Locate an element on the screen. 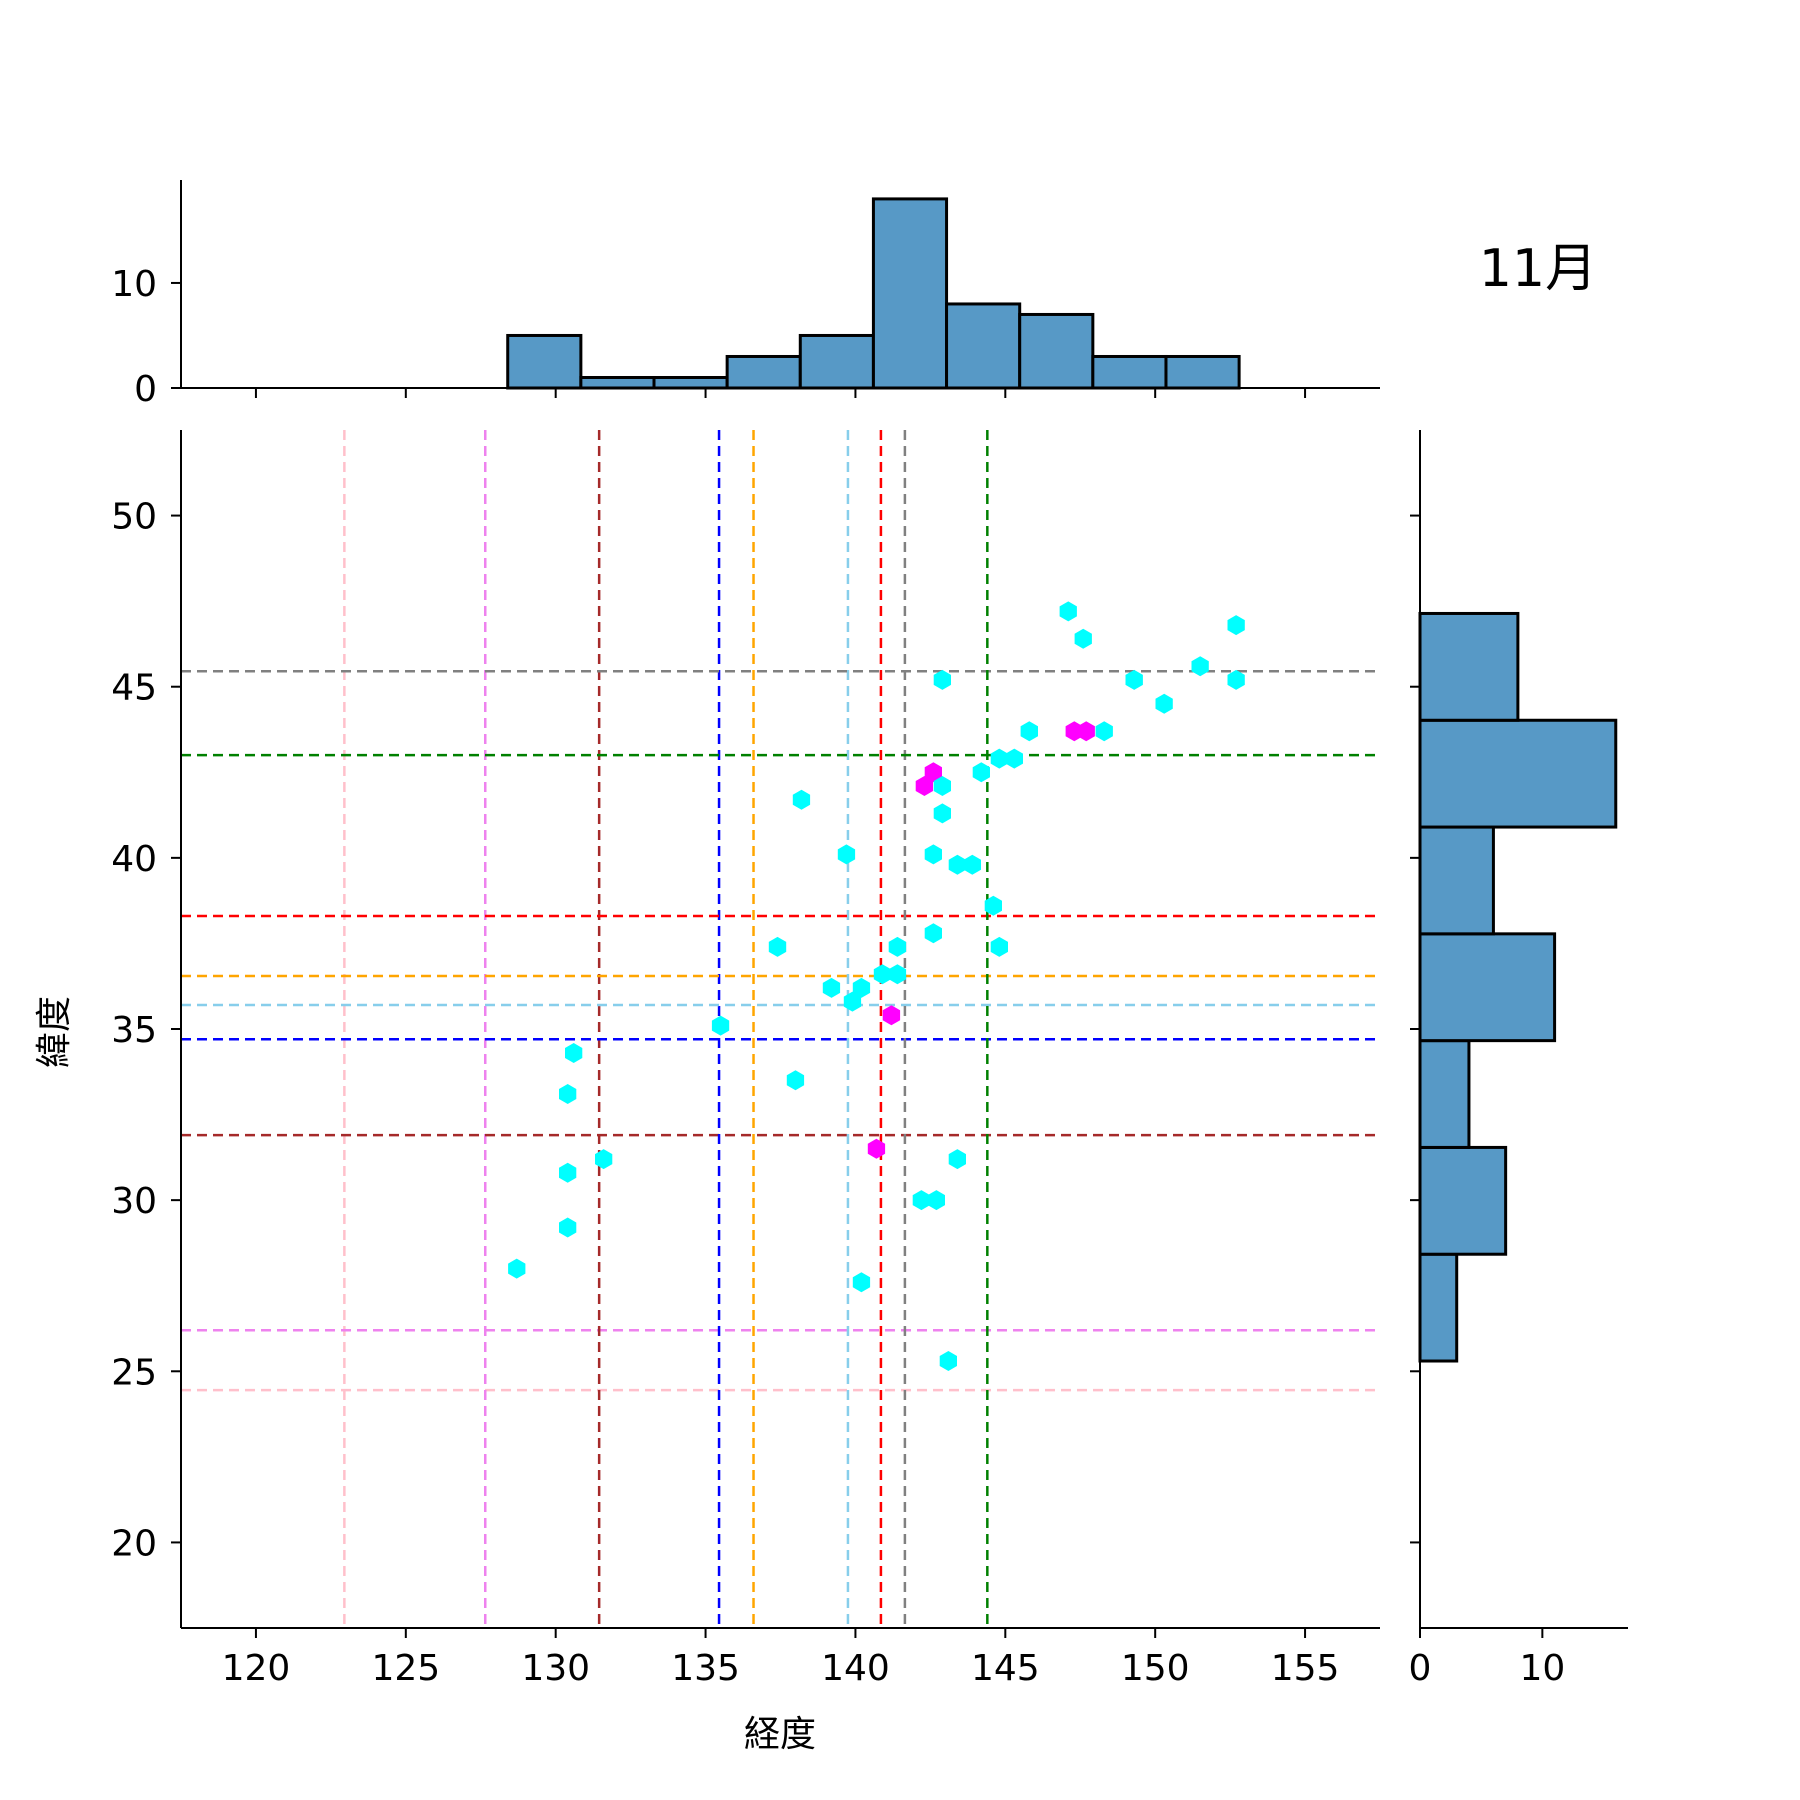 This screenshot has height=1800, width=1800. y-tick-label-2: 30 is located at coordinates (134, 1201).